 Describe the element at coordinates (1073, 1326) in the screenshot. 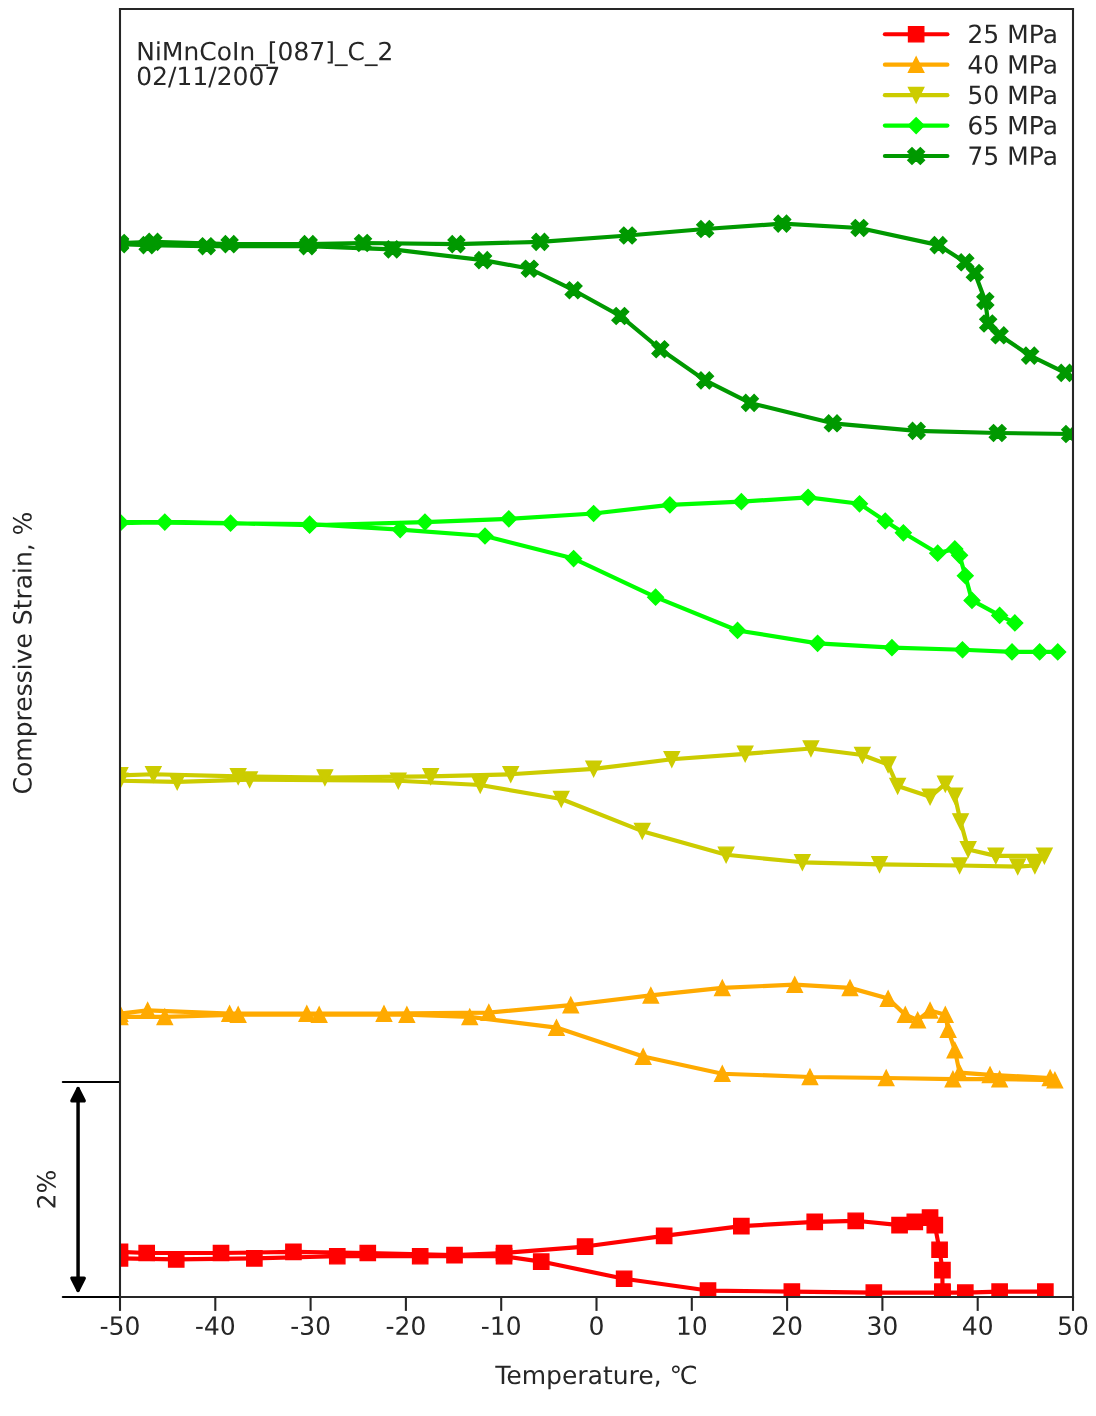

I see `x-tick-label: 50` at that location.